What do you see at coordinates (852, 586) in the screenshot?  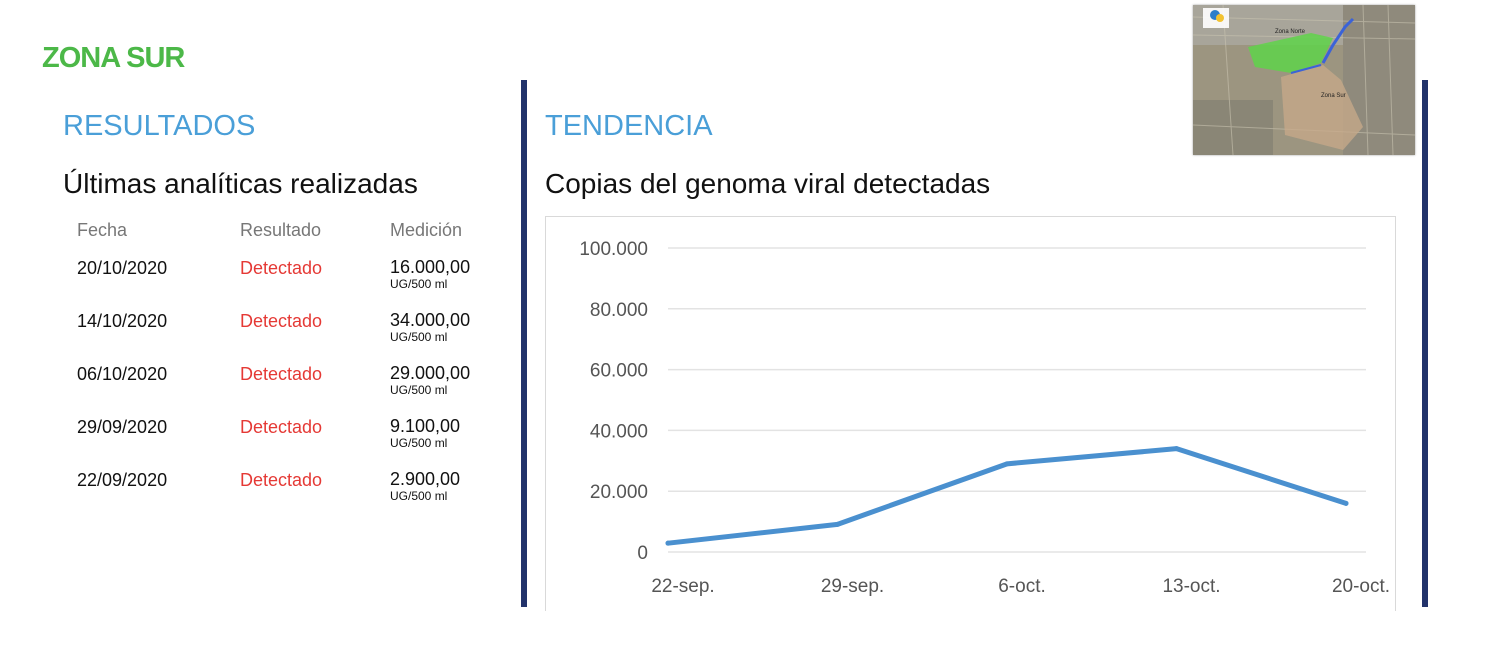 I see `x-tick-label: 29-sep.` at bounding box center [852, 586].